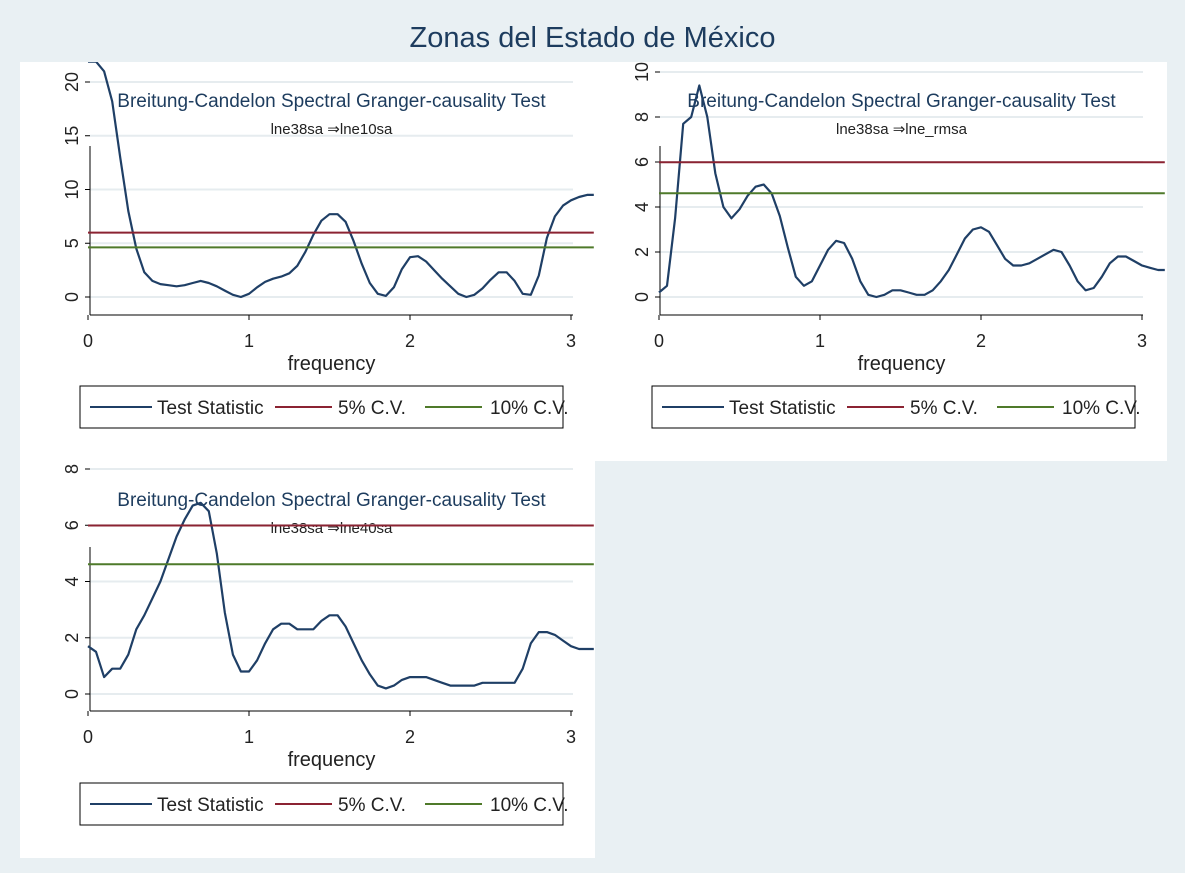 The height and width of the screenshot is (873, 1185). I want to click on figure-title: Zonas del Estado de México, so click(592, 38).